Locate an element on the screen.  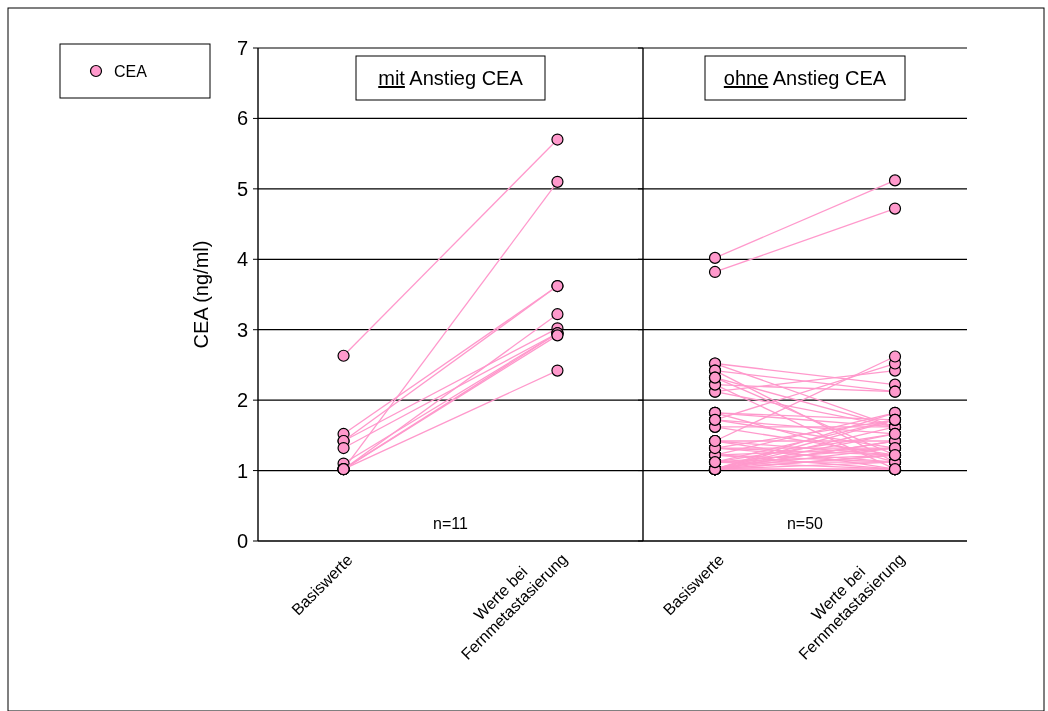
y-tick-label: 1 is located at coordinates (242, 470).